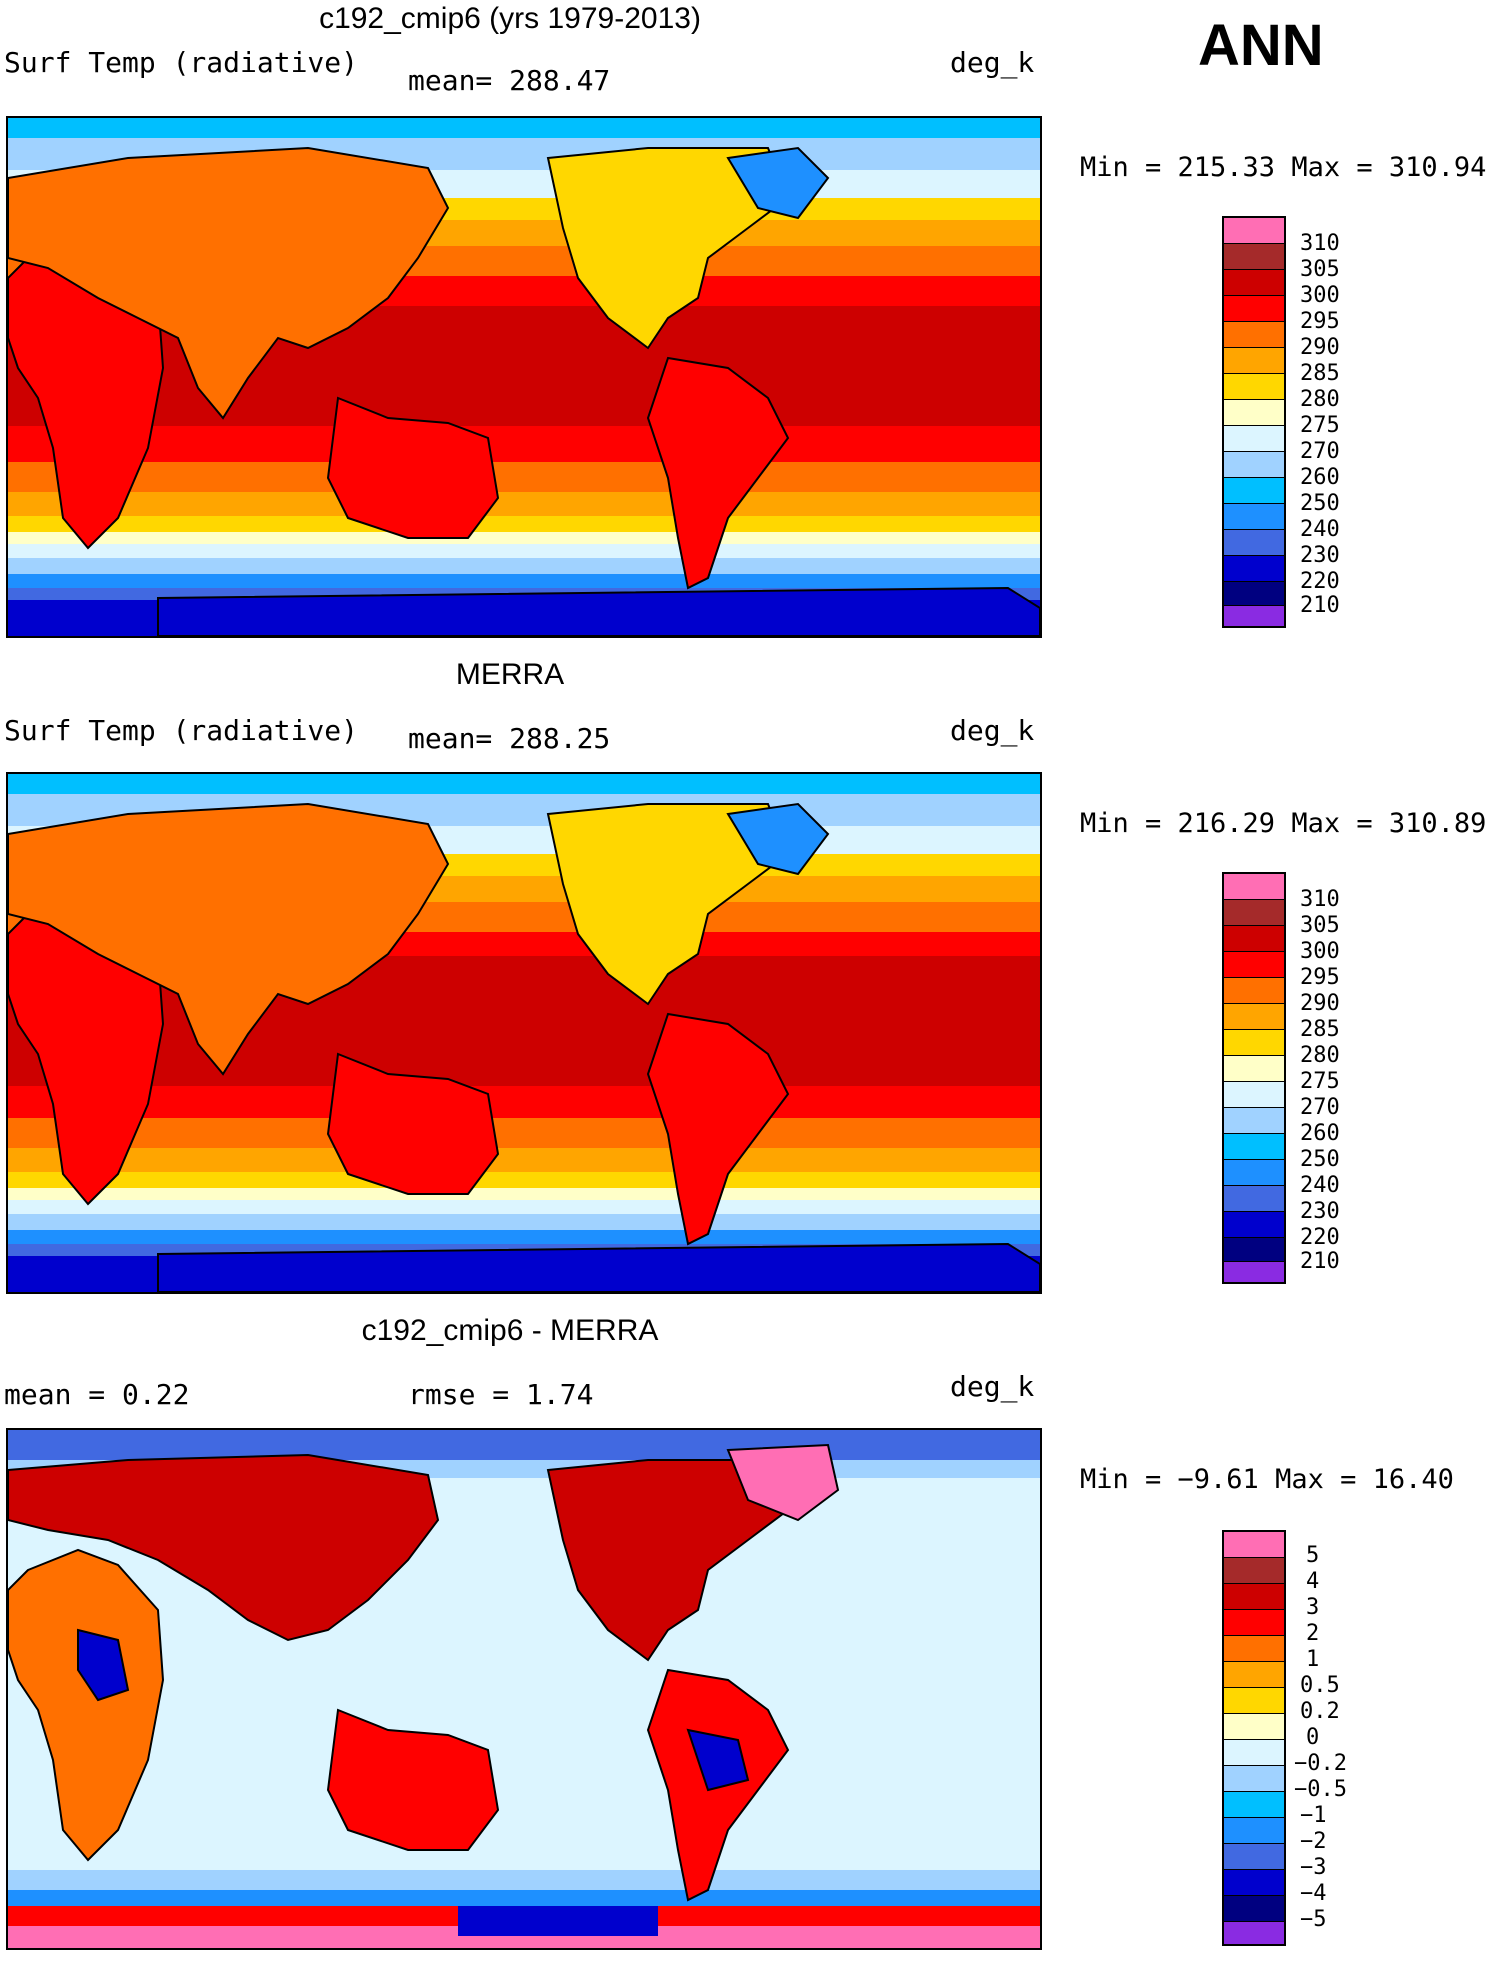  What do you see at coordinates (1320, 1003) in the screenshot?
I see `panel-2-colorbar-label: 290` at bounding box center [1320, 1003].